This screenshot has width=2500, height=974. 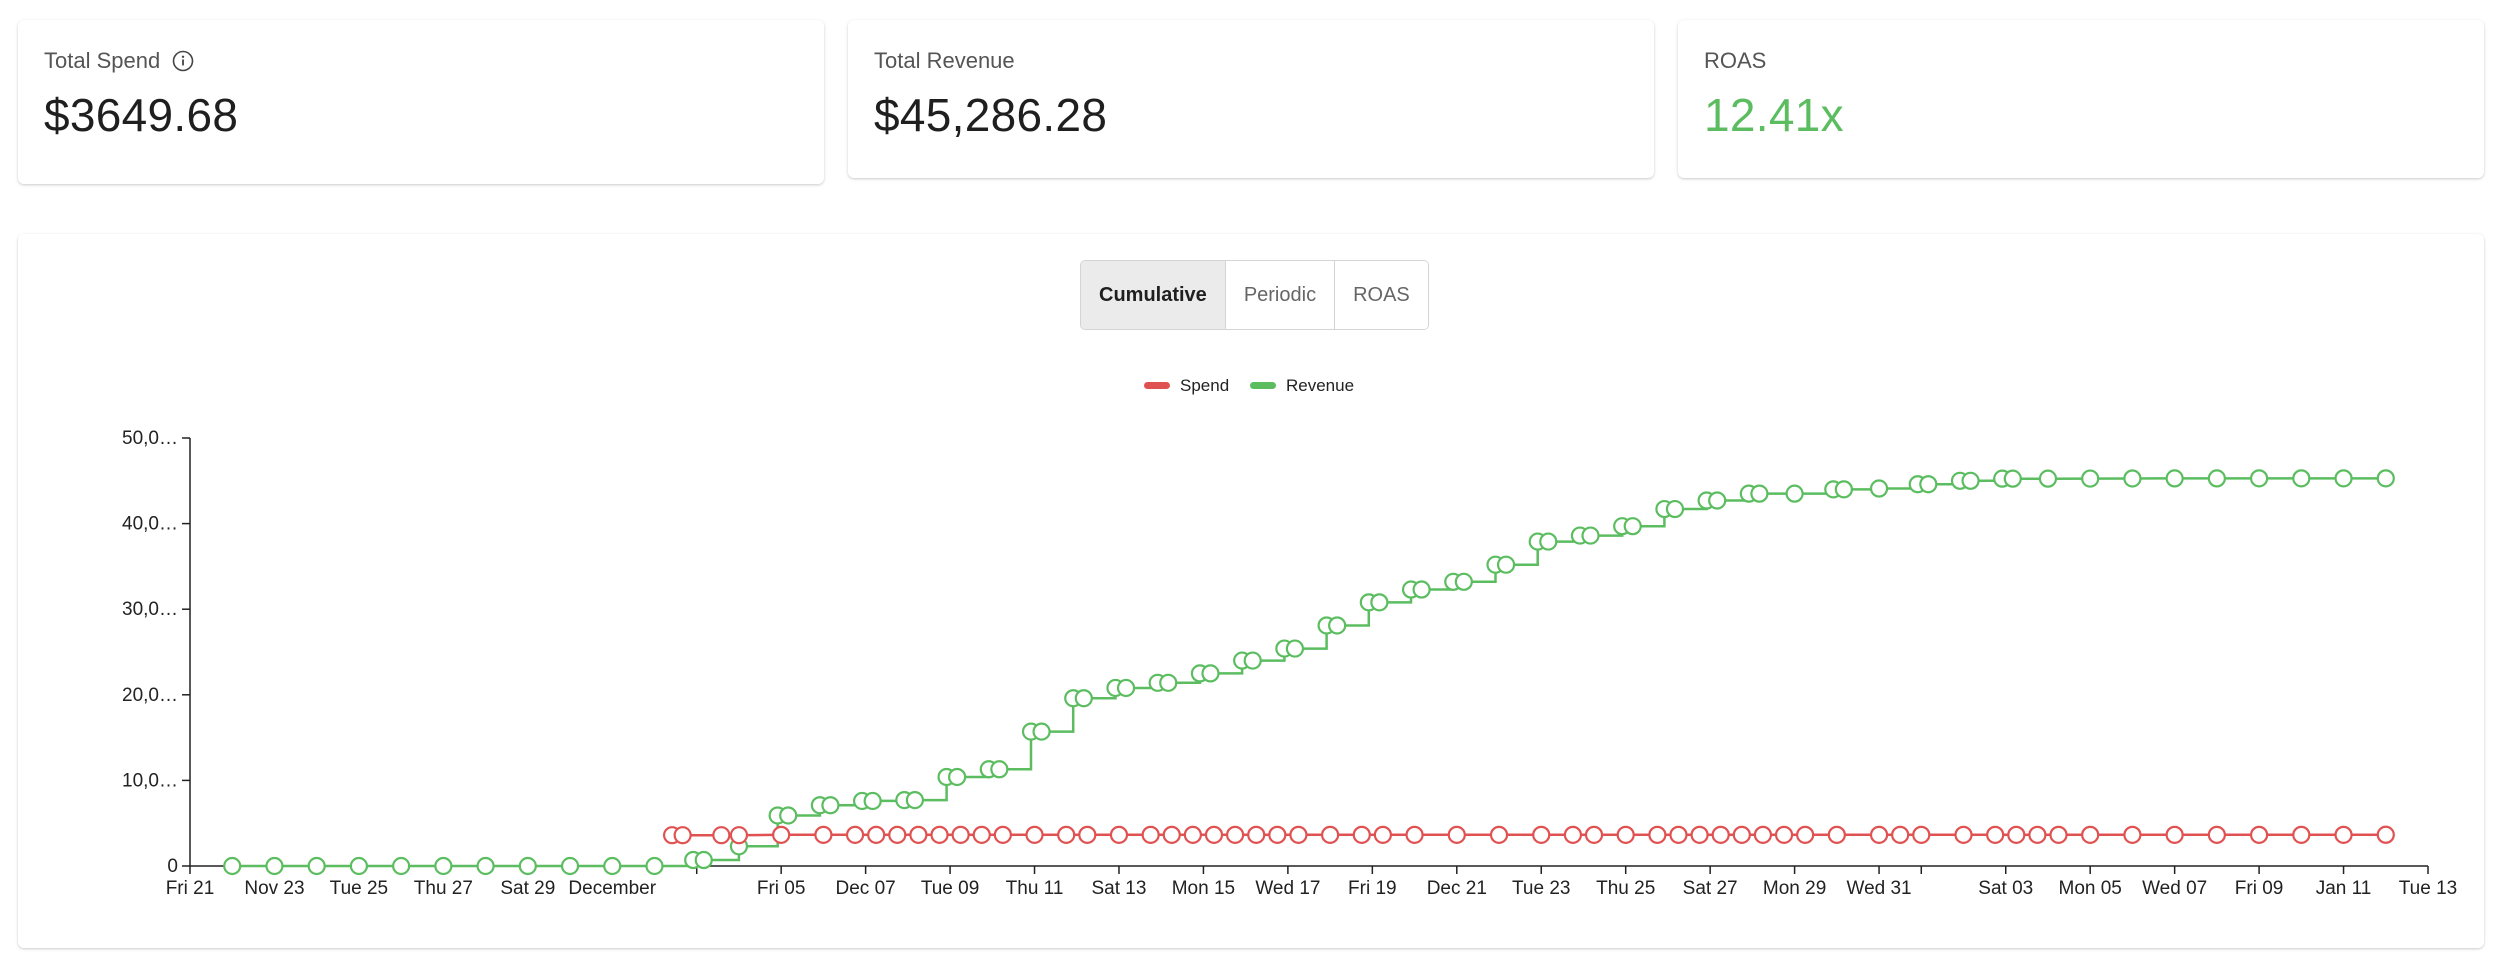 What do you see at coordinates (1157, 385) in the screenshot?
I see `legend-swatch-spend` at bounding box center [1157, 385].